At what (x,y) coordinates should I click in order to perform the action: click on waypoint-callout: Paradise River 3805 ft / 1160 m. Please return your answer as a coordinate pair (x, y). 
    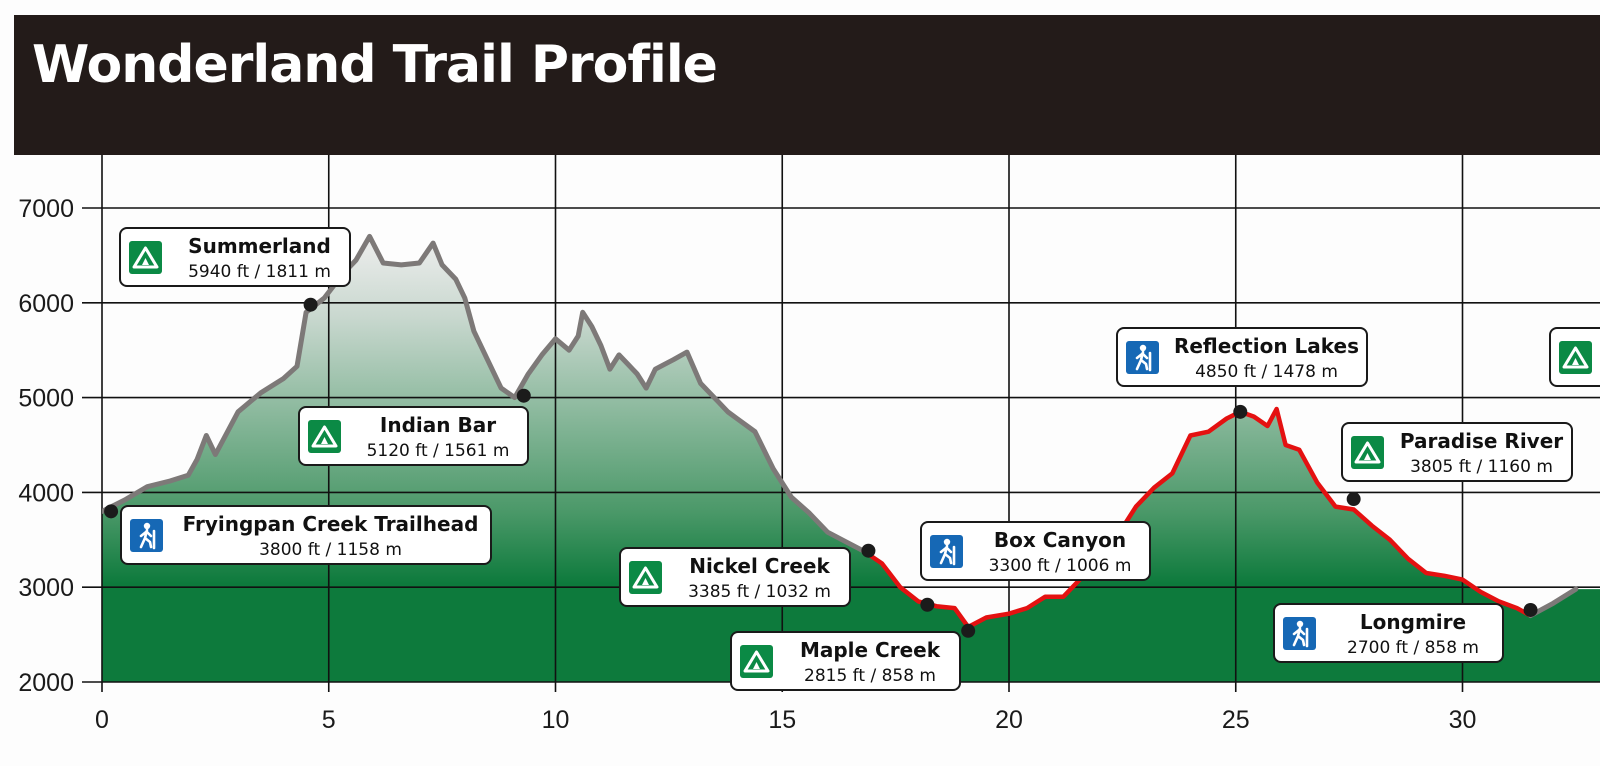
    Looking at the image, I should click on (1457, 452).